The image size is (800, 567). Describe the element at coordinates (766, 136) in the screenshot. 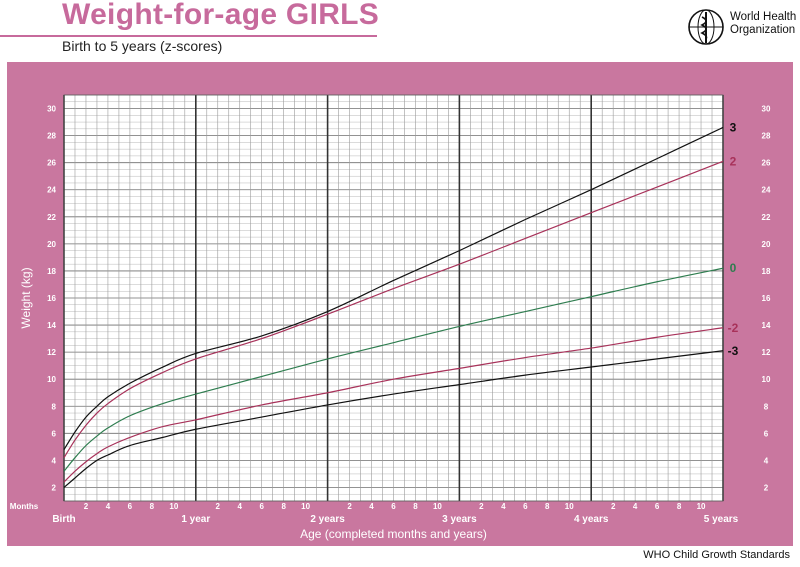

I see `y-tick-label-right: 28` at that location.